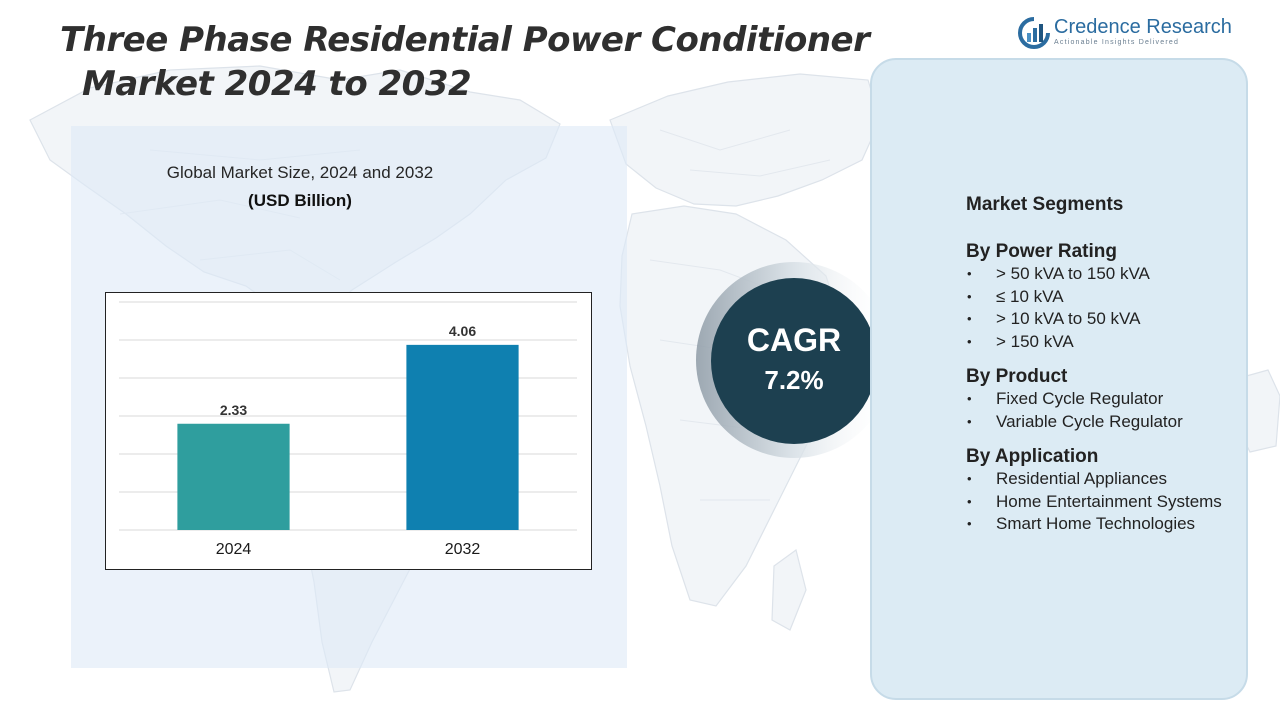 This screenshot has height=720, width=1280. What do you see at coordinates (462, 331) in the screenshot?
I see `data-label-2032: 4.06` at bounding box center [462, 331].